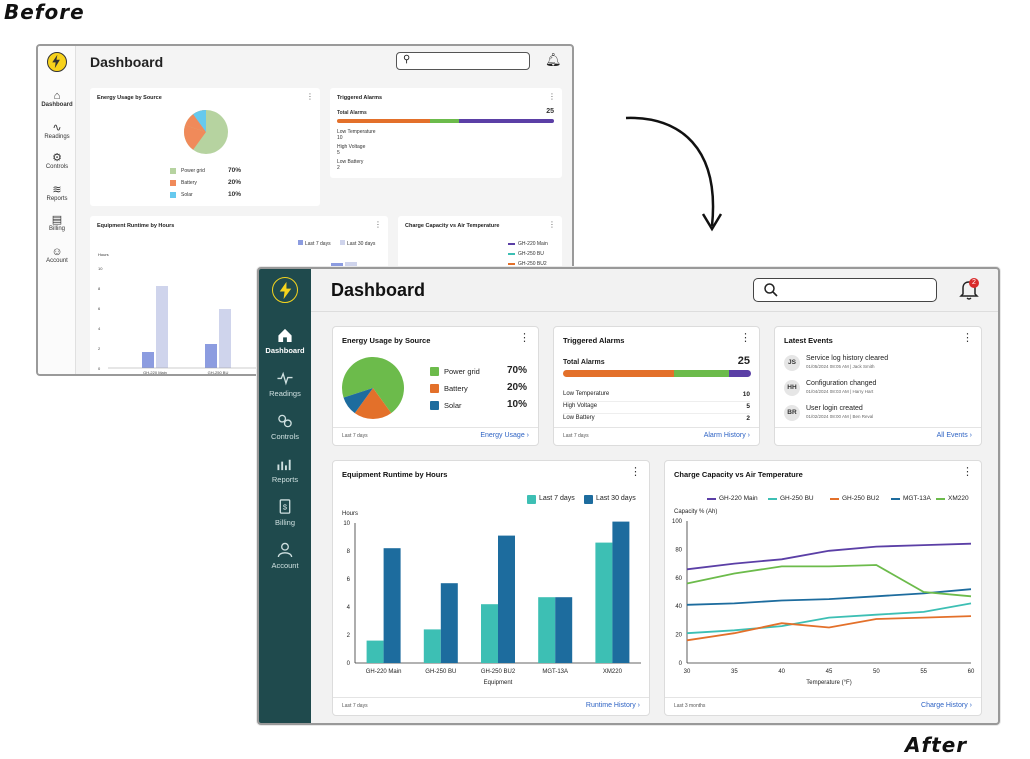  What do you see at coordinates (550, 111) in the screenshot?
I see `total-alarms-value: 25` at bounding box center [550, 111].